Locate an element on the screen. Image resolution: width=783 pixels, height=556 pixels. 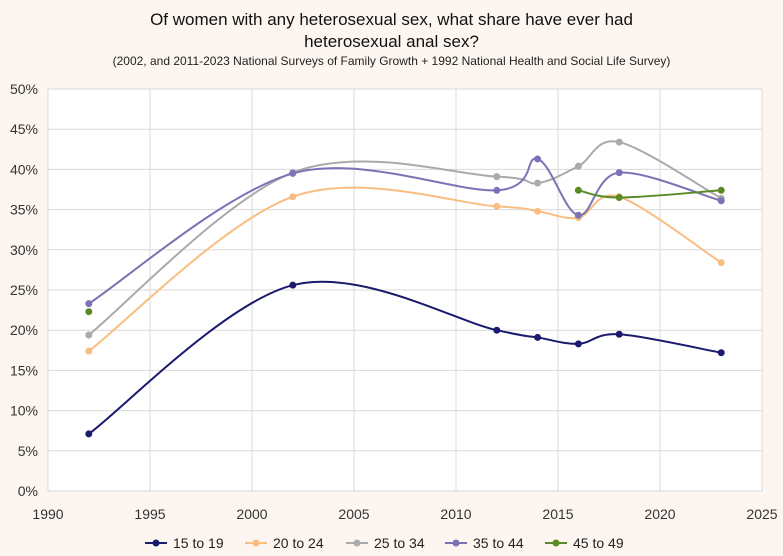
legend-item: 20 to 24 is located at coordinates (298, 543).